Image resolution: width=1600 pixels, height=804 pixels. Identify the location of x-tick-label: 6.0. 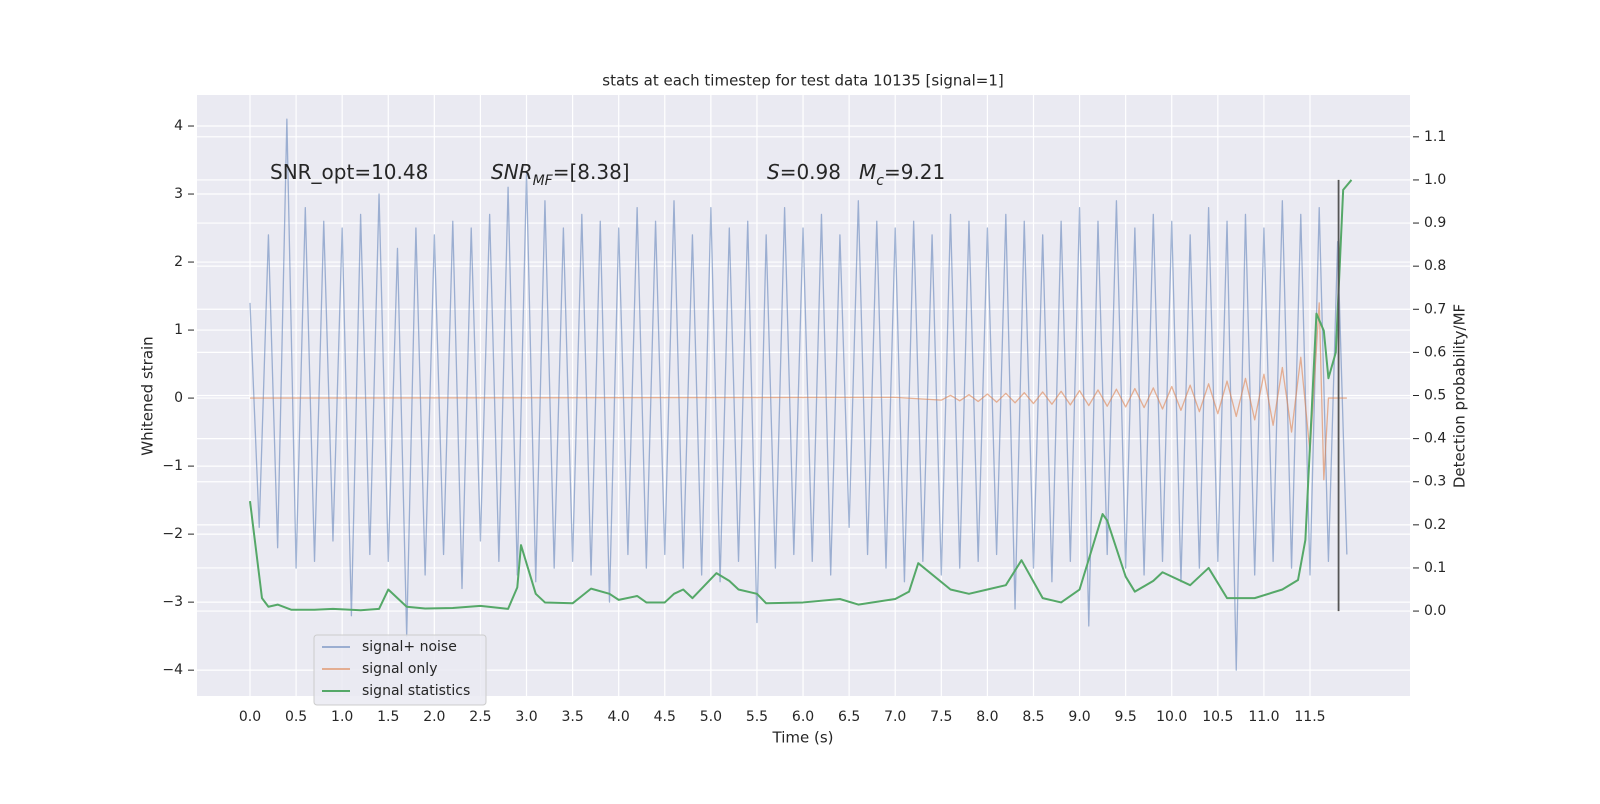
(803, 717).